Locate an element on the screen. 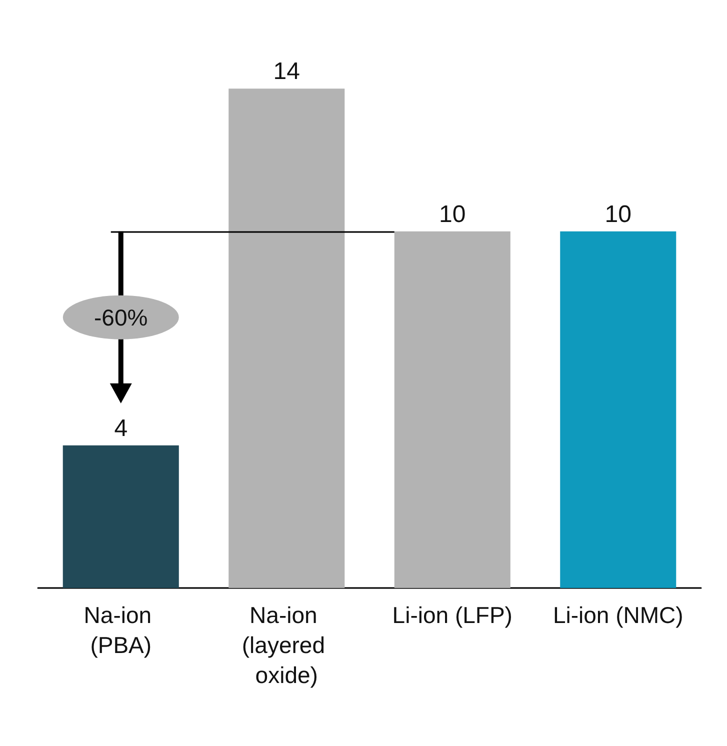 The width and height of the screenshot is (727, 746). x-tick-label: Li-ion (LFP) is located at coordinates (452, 615).